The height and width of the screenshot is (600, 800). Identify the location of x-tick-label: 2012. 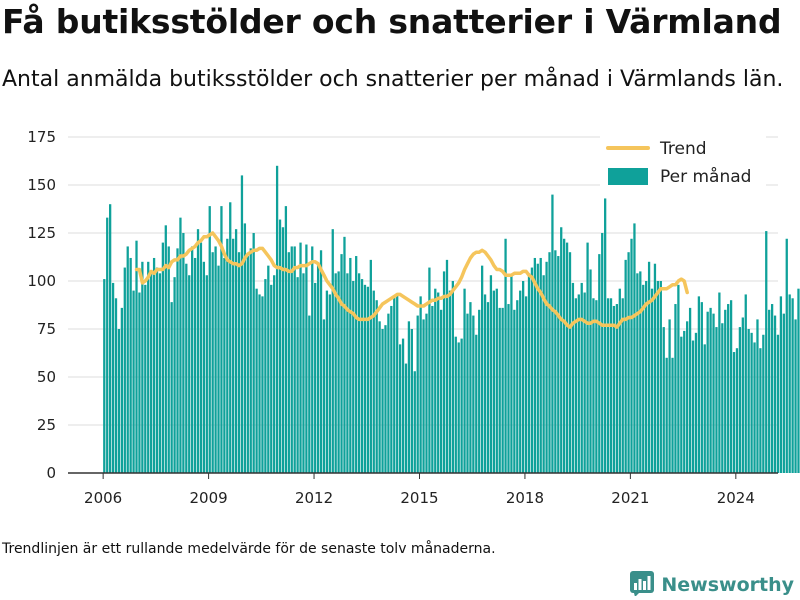
(314, 498).